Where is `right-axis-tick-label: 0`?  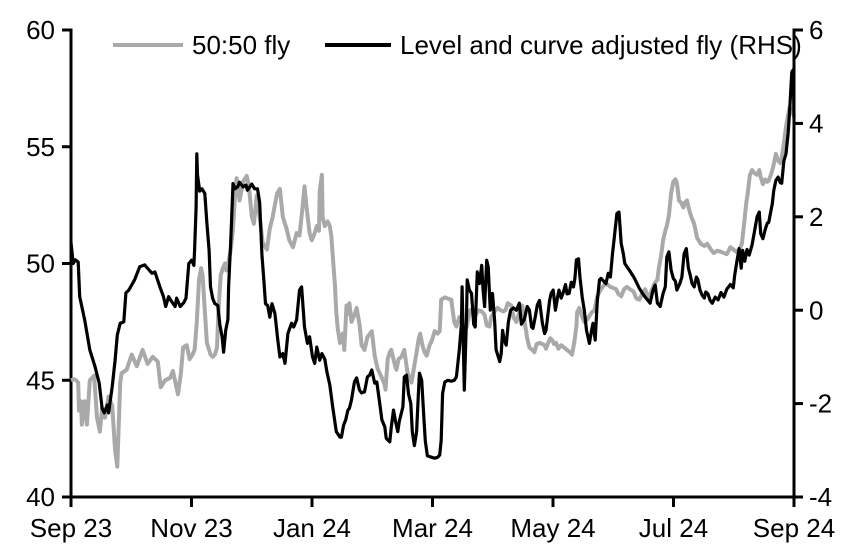 right-axis-tick-label: 0 is located at coordinates (816, 310).